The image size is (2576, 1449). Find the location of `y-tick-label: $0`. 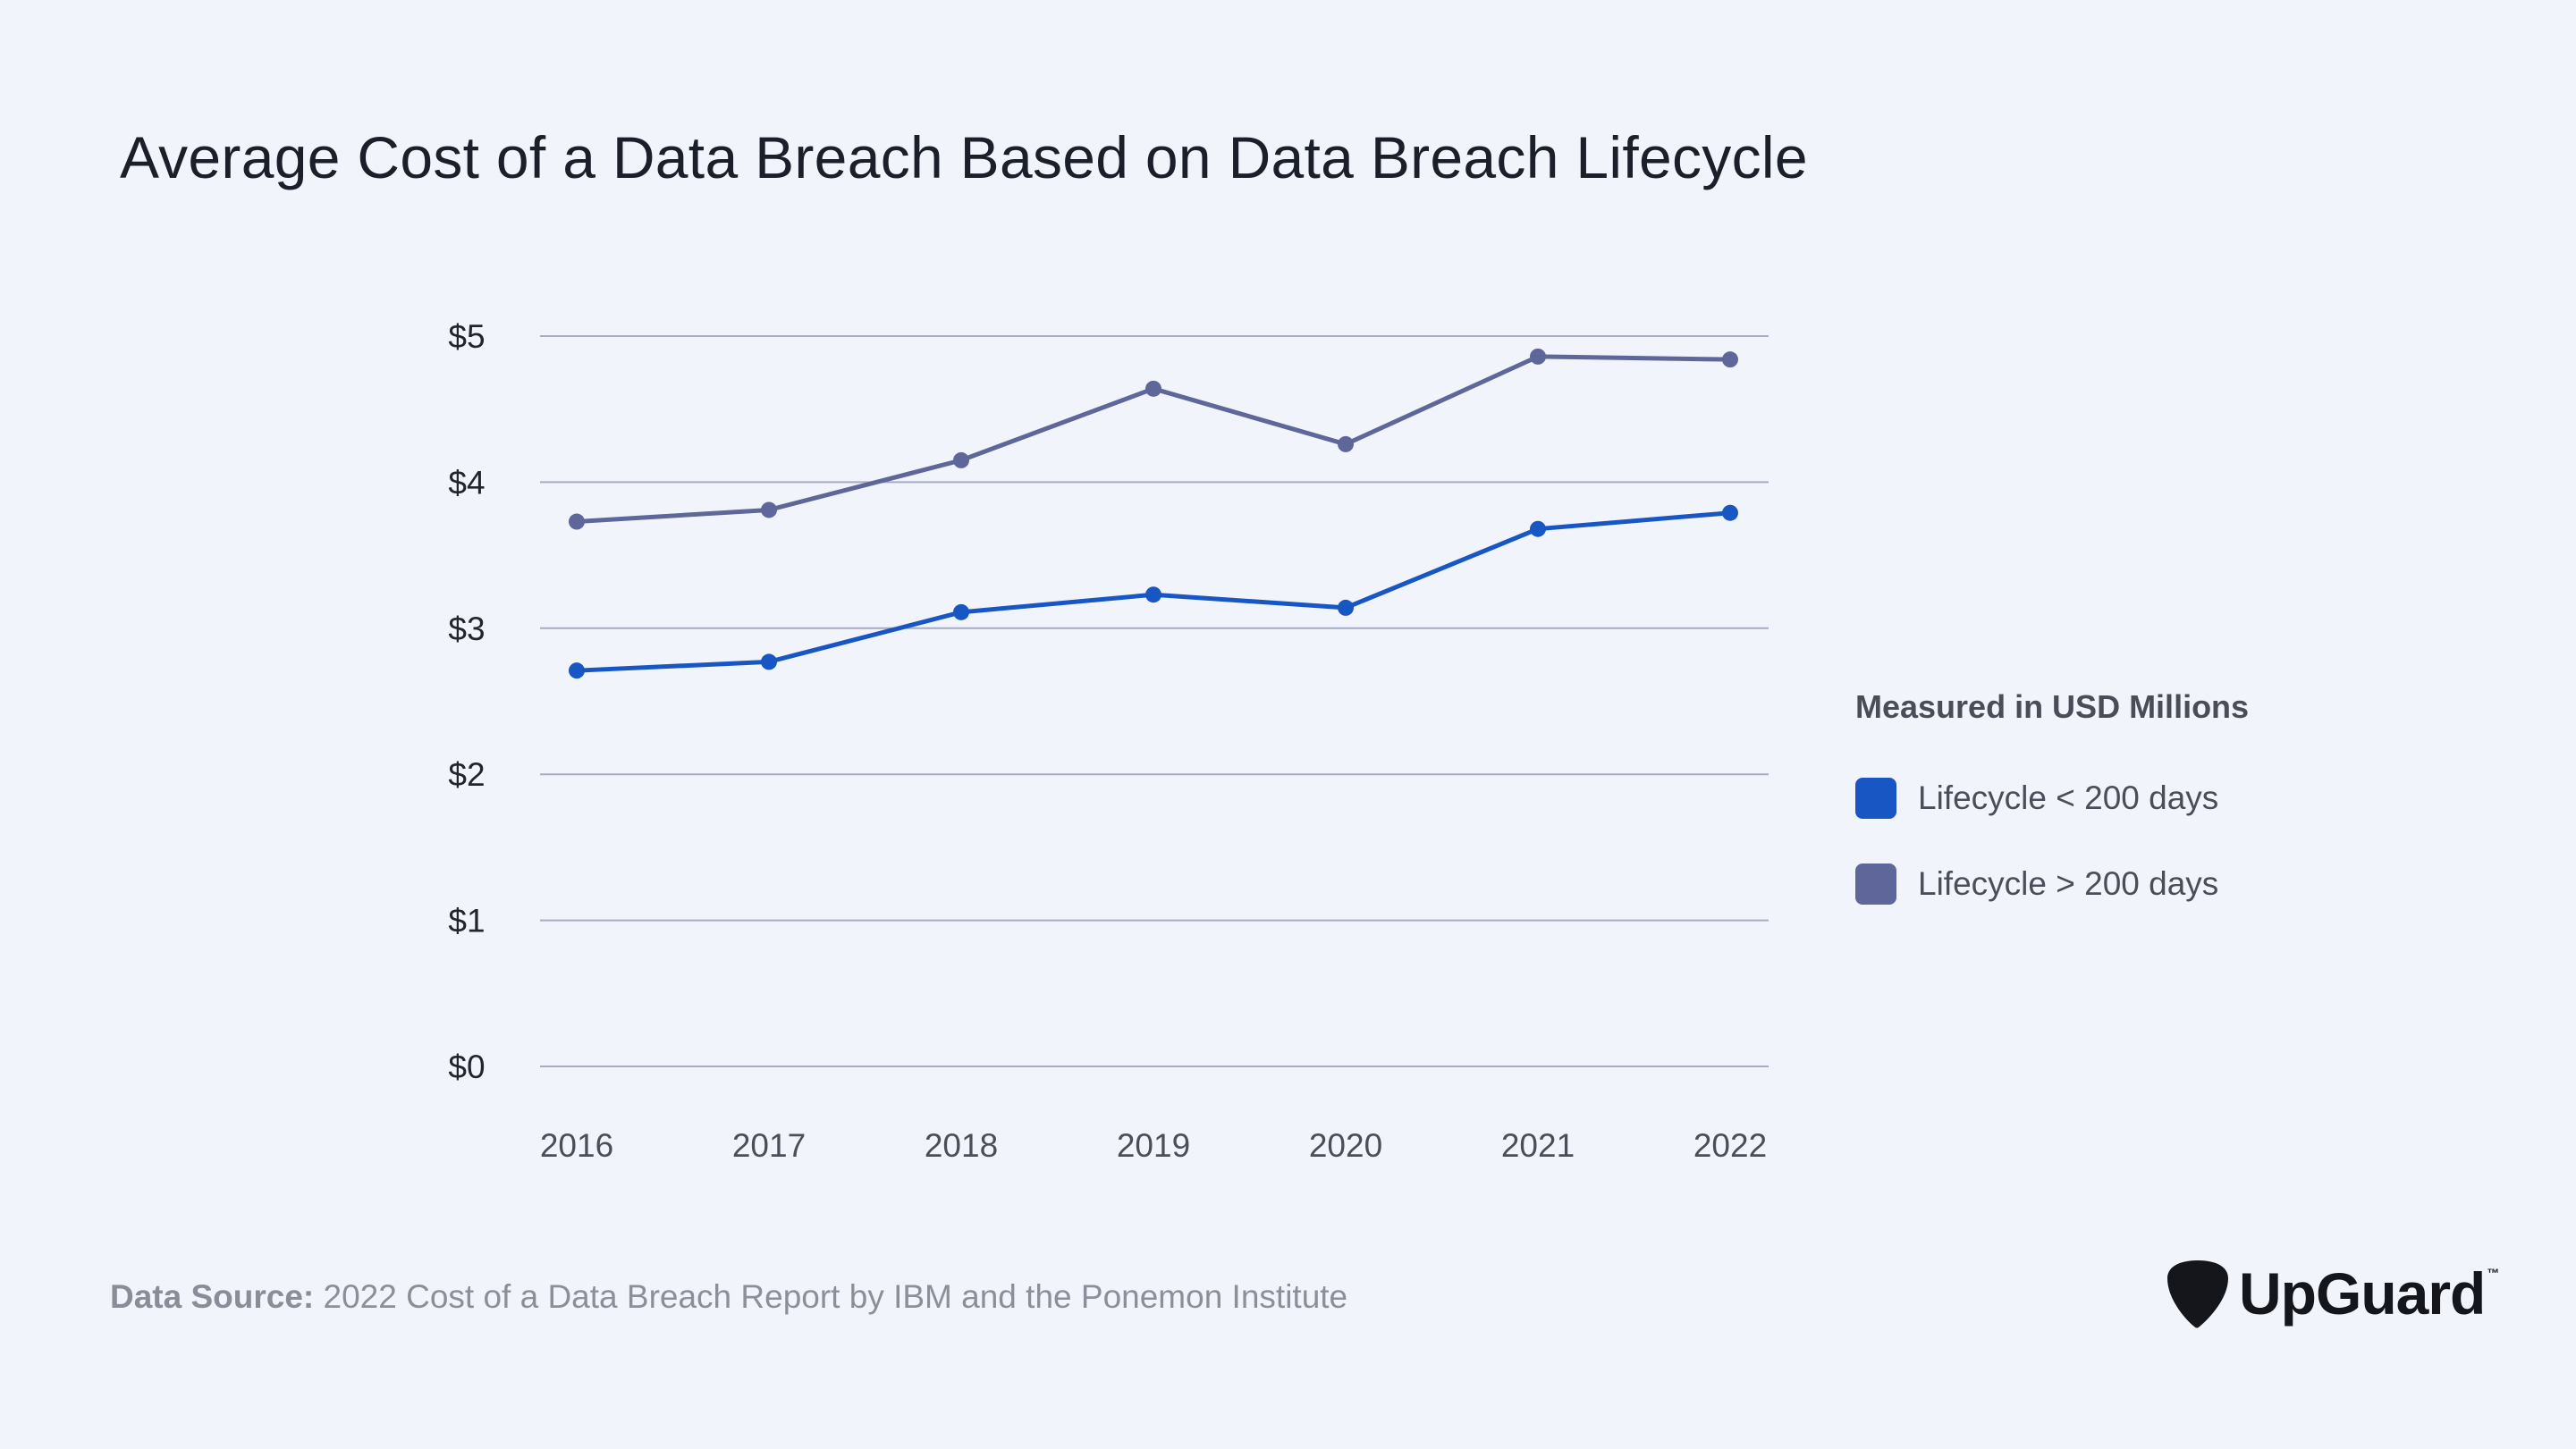

y-tick-label: $0 is located at coordinates (466, 1067).